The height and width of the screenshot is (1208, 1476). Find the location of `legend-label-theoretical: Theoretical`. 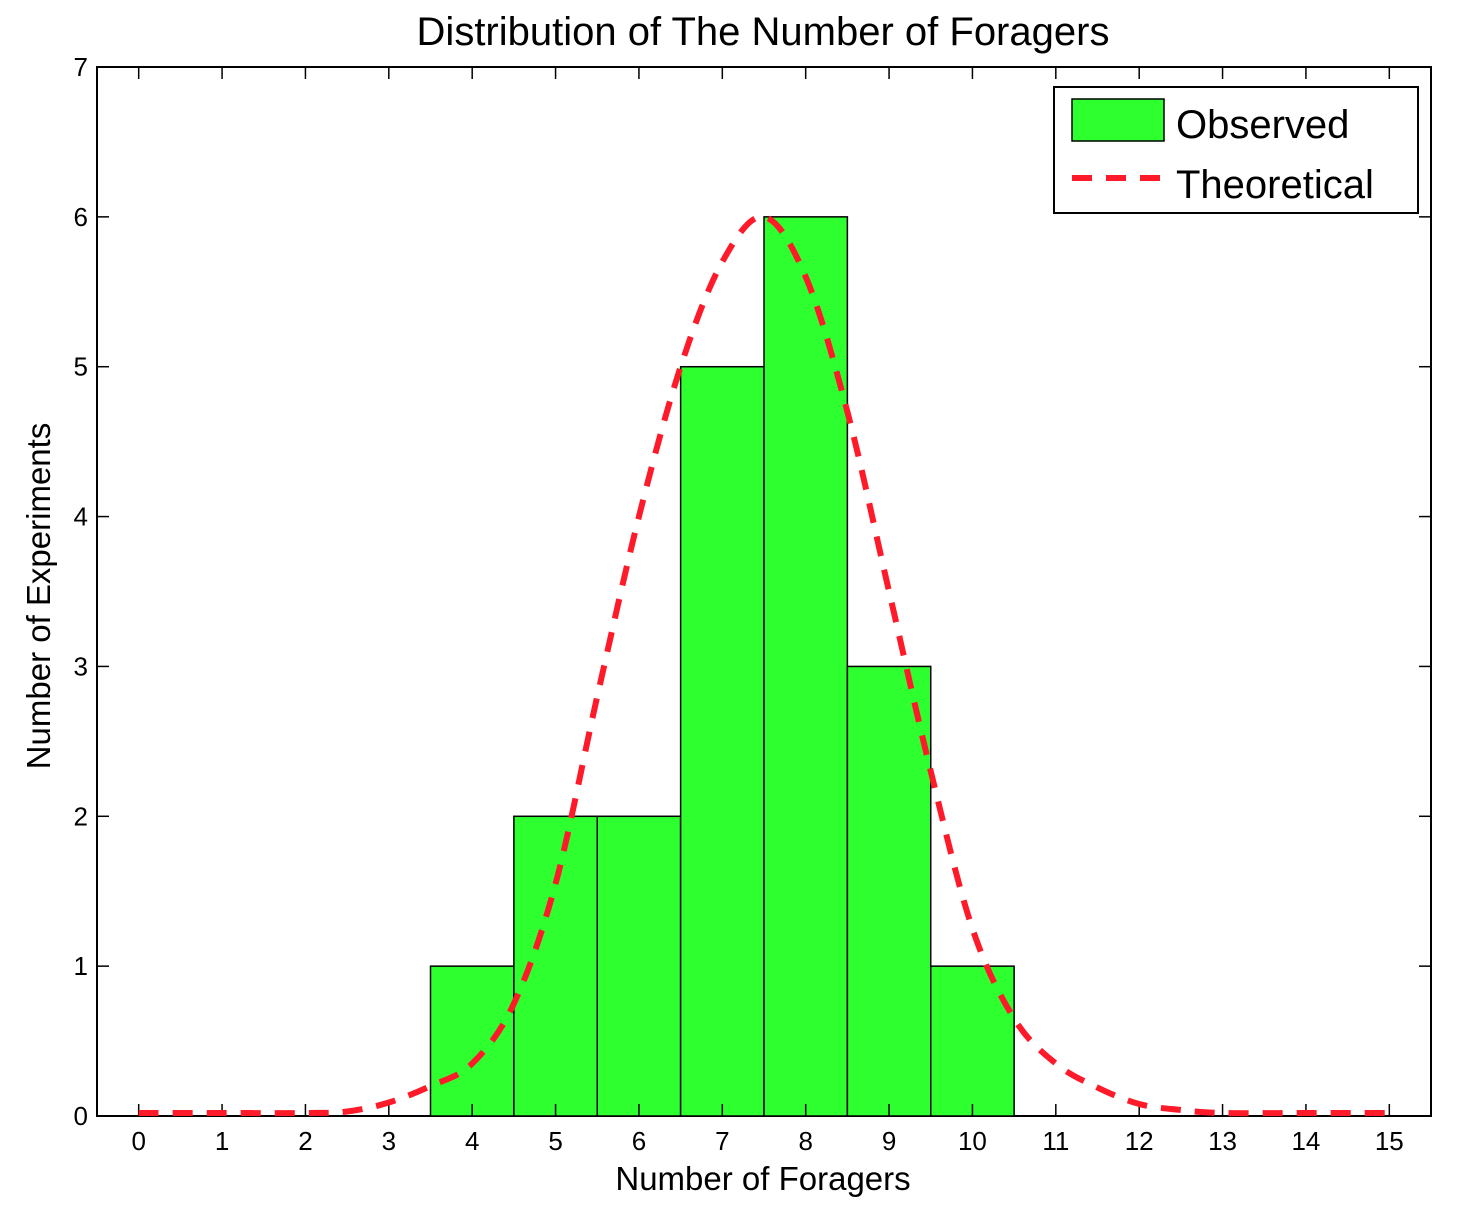

legend-label-theoretical: Theoretical is located at coordinates (1275, 185).